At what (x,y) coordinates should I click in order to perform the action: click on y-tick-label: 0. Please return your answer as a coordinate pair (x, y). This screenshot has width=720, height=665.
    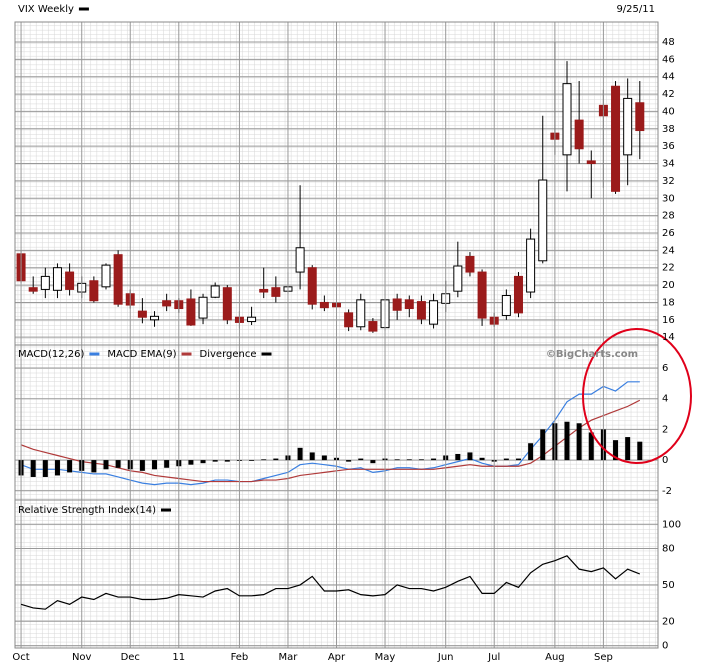
    Looking at the image, I should click on (665, 460).